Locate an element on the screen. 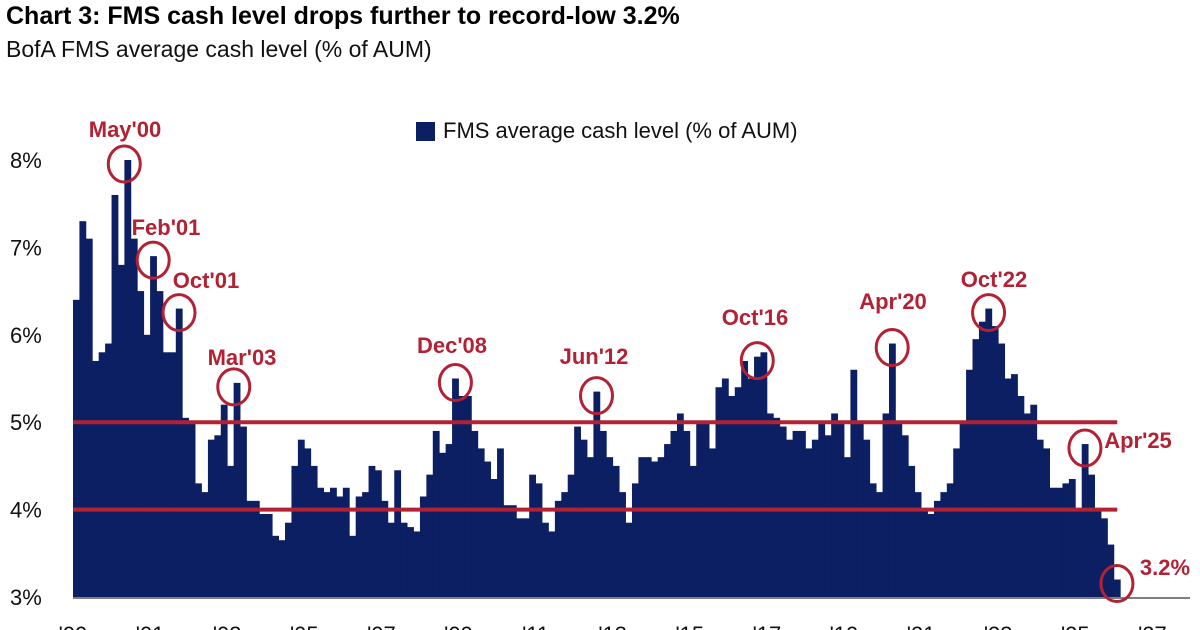 This screenshot has height=630, width=1200. annotation-label: Dec'08 is located at coordinates (452, 345).